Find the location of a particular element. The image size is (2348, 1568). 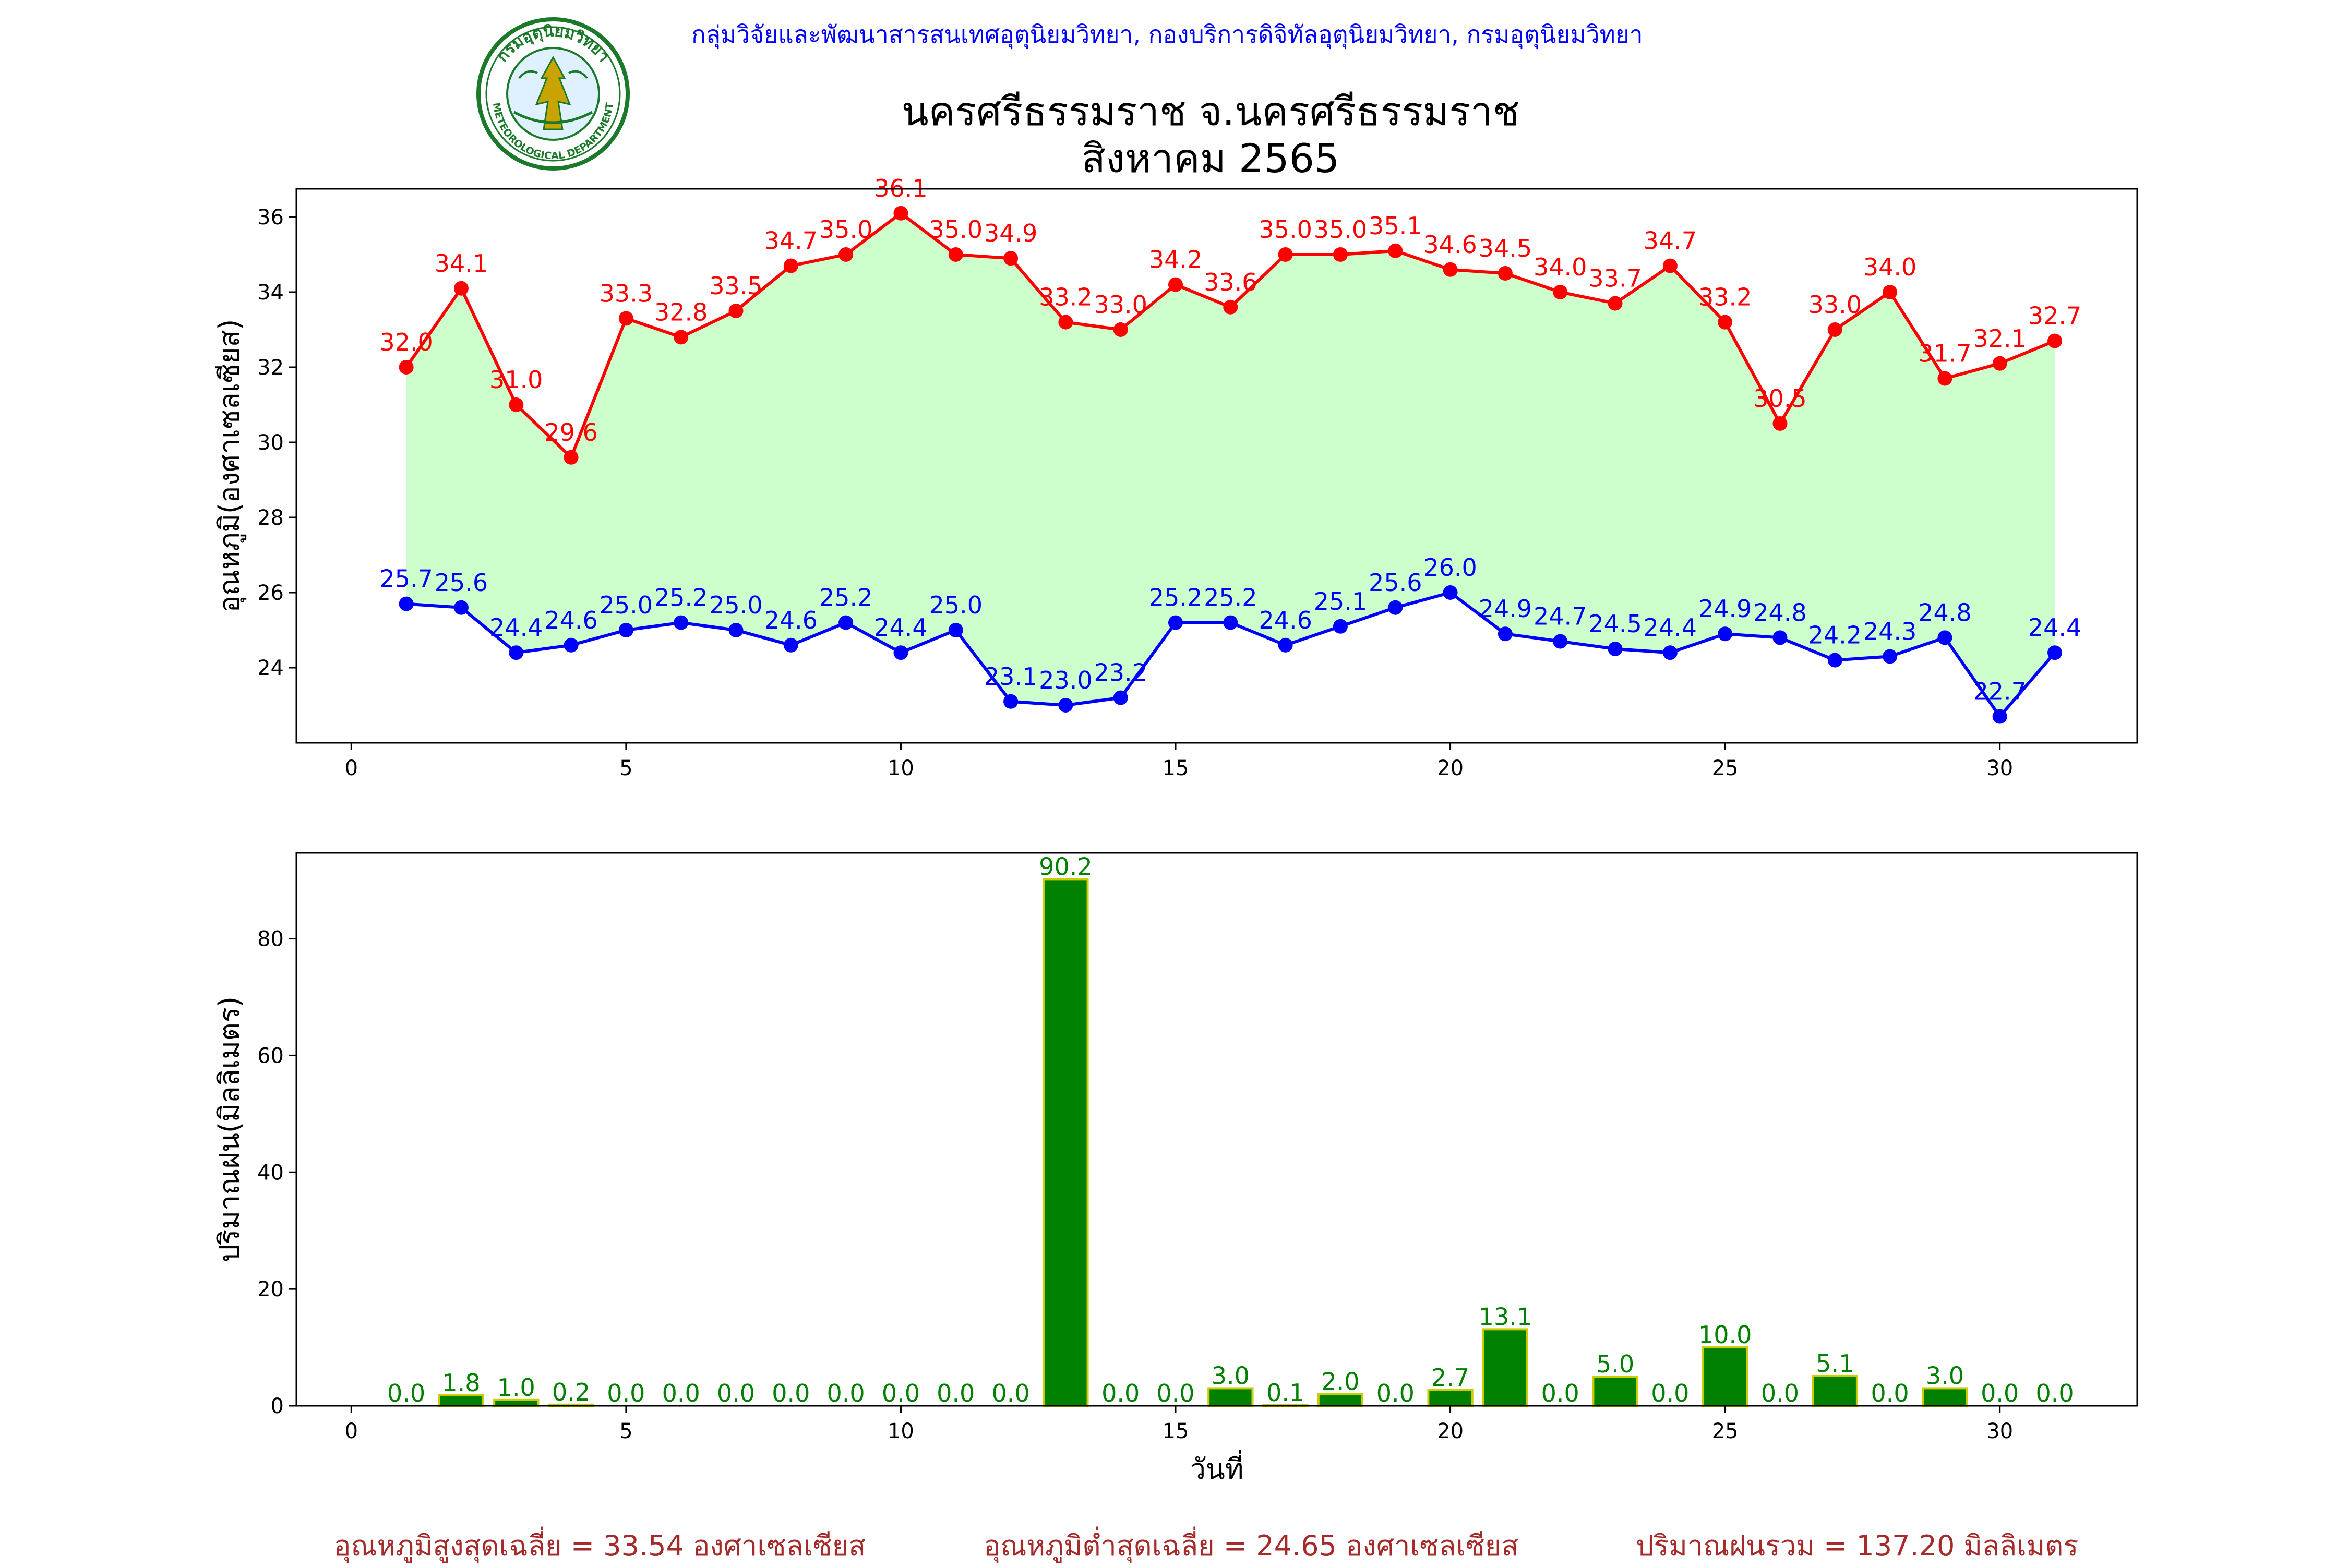

max-temp-label: 32.8 is located at coordinates (681, 312).